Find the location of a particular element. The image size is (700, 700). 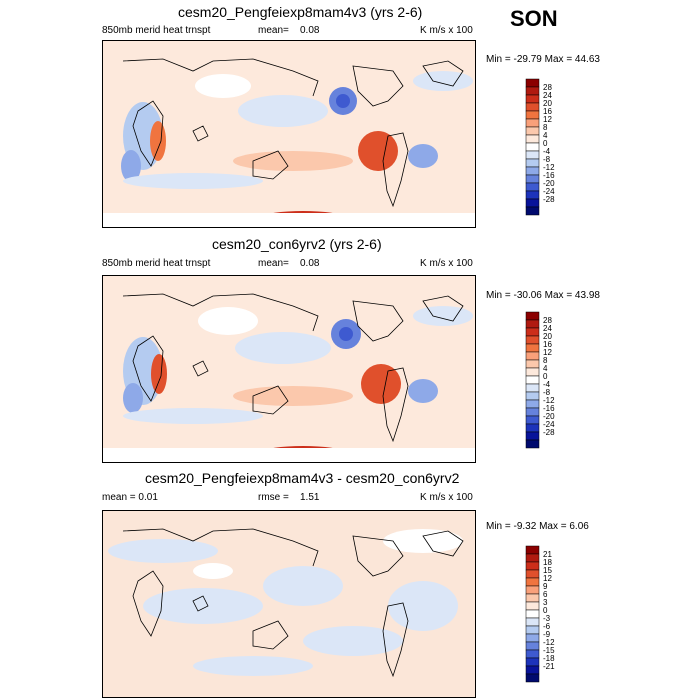

colorbar-label: -18 is located at coordinates (549, 658).